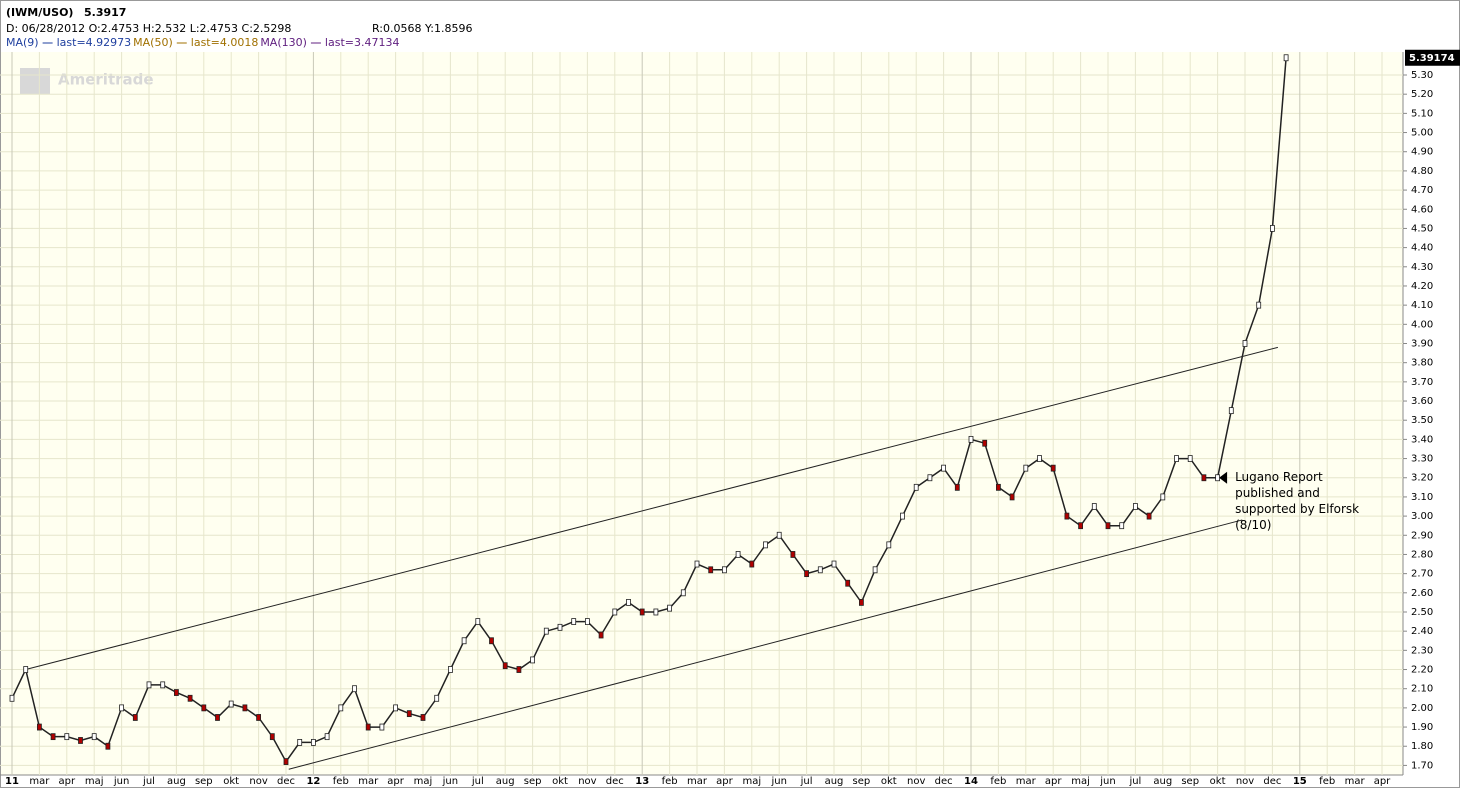 The image size is (1460, 788). I want to click on y-tick-label: 4.30, so click(1422, 267).